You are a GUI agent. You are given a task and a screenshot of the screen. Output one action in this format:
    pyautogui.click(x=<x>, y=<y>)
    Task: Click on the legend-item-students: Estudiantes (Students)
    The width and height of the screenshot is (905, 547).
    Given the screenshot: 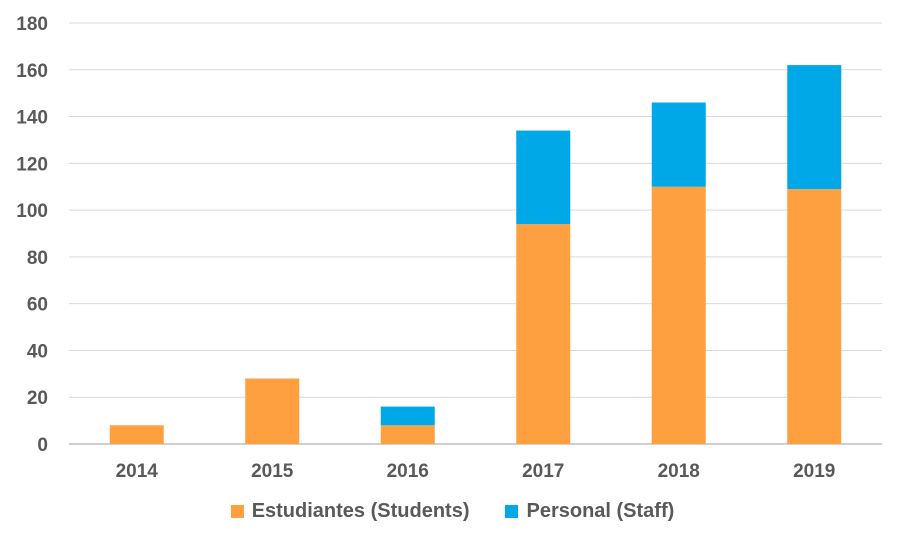 What is the action you would take?
    pyautogui.click(x=350, y=511)
    